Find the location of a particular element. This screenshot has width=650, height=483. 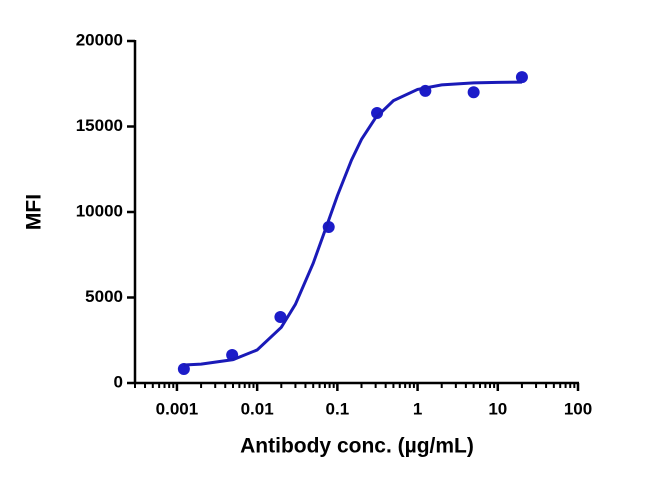

x-tick-label: 100 is located at coordinates (578, 408).